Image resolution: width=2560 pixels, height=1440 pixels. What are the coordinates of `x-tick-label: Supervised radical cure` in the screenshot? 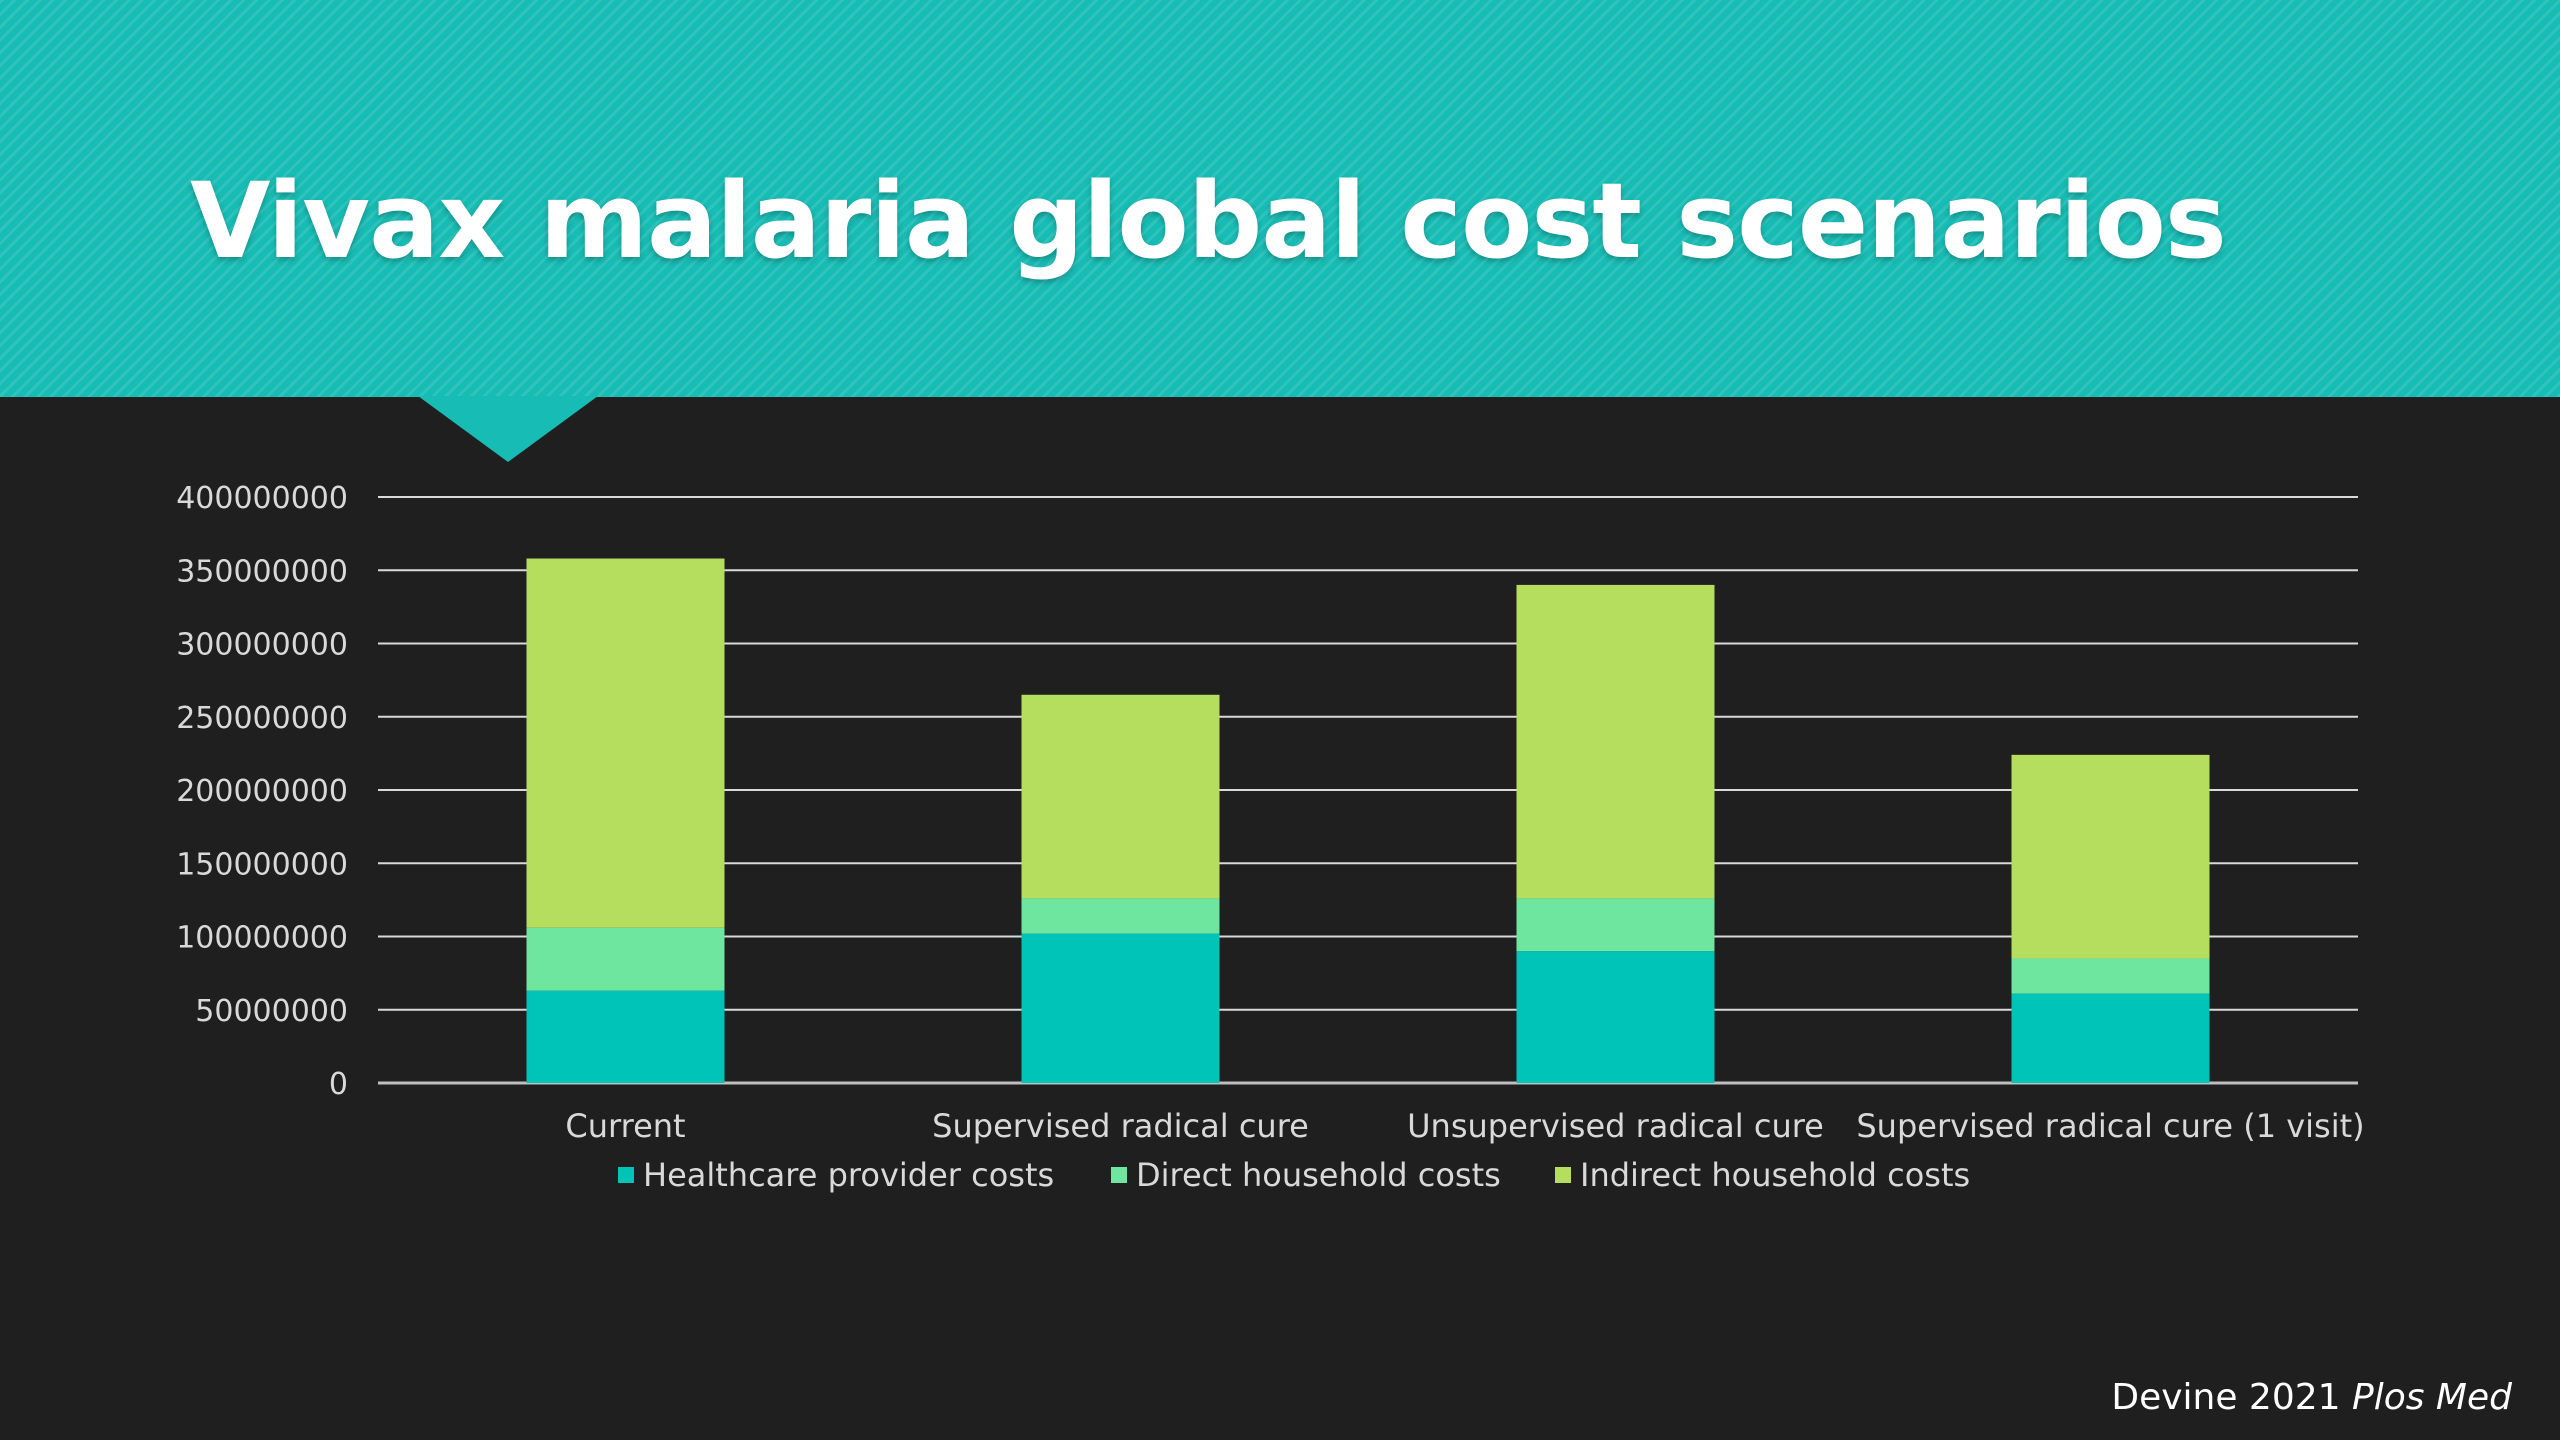 It's located at (1120, 1126).